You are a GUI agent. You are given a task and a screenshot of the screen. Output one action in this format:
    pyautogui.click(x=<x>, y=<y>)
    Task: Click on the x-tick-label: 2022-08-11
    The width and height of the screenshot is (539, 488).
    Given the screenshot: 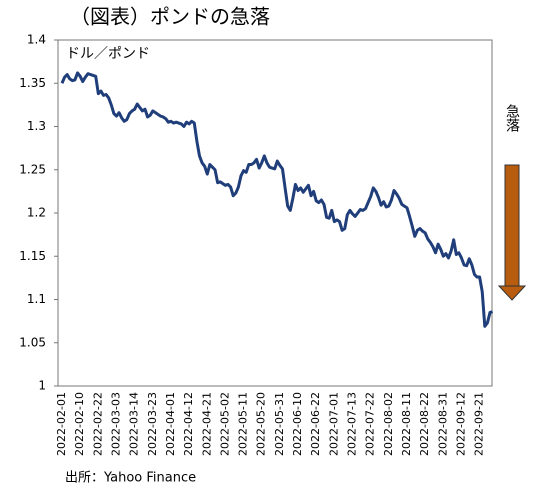 What is the action you would take?
    pyautogui.click(x=406, y=424)
    